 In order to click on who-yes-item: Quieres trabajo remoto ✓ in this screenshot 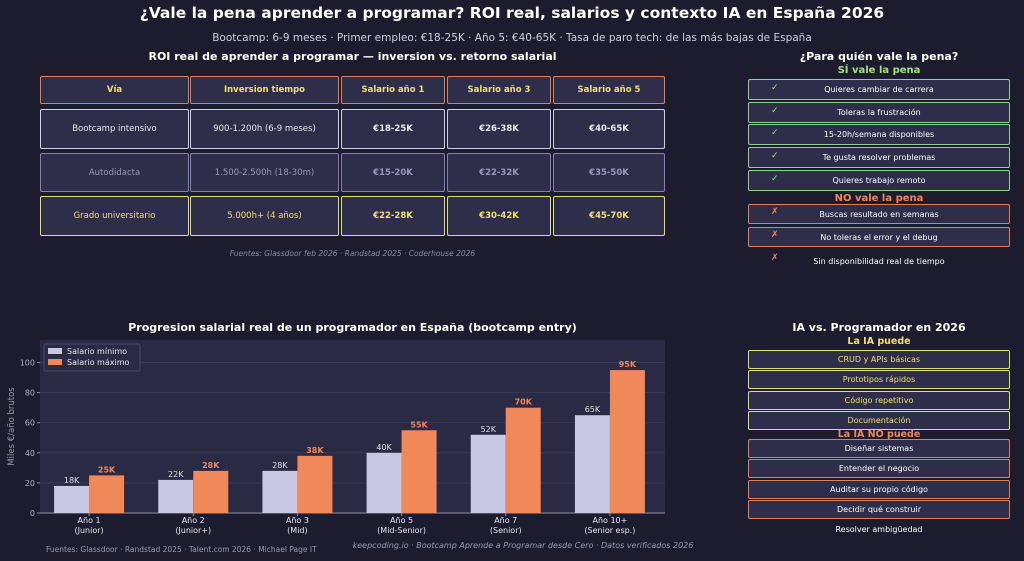, I will do `click(879, 180)`.